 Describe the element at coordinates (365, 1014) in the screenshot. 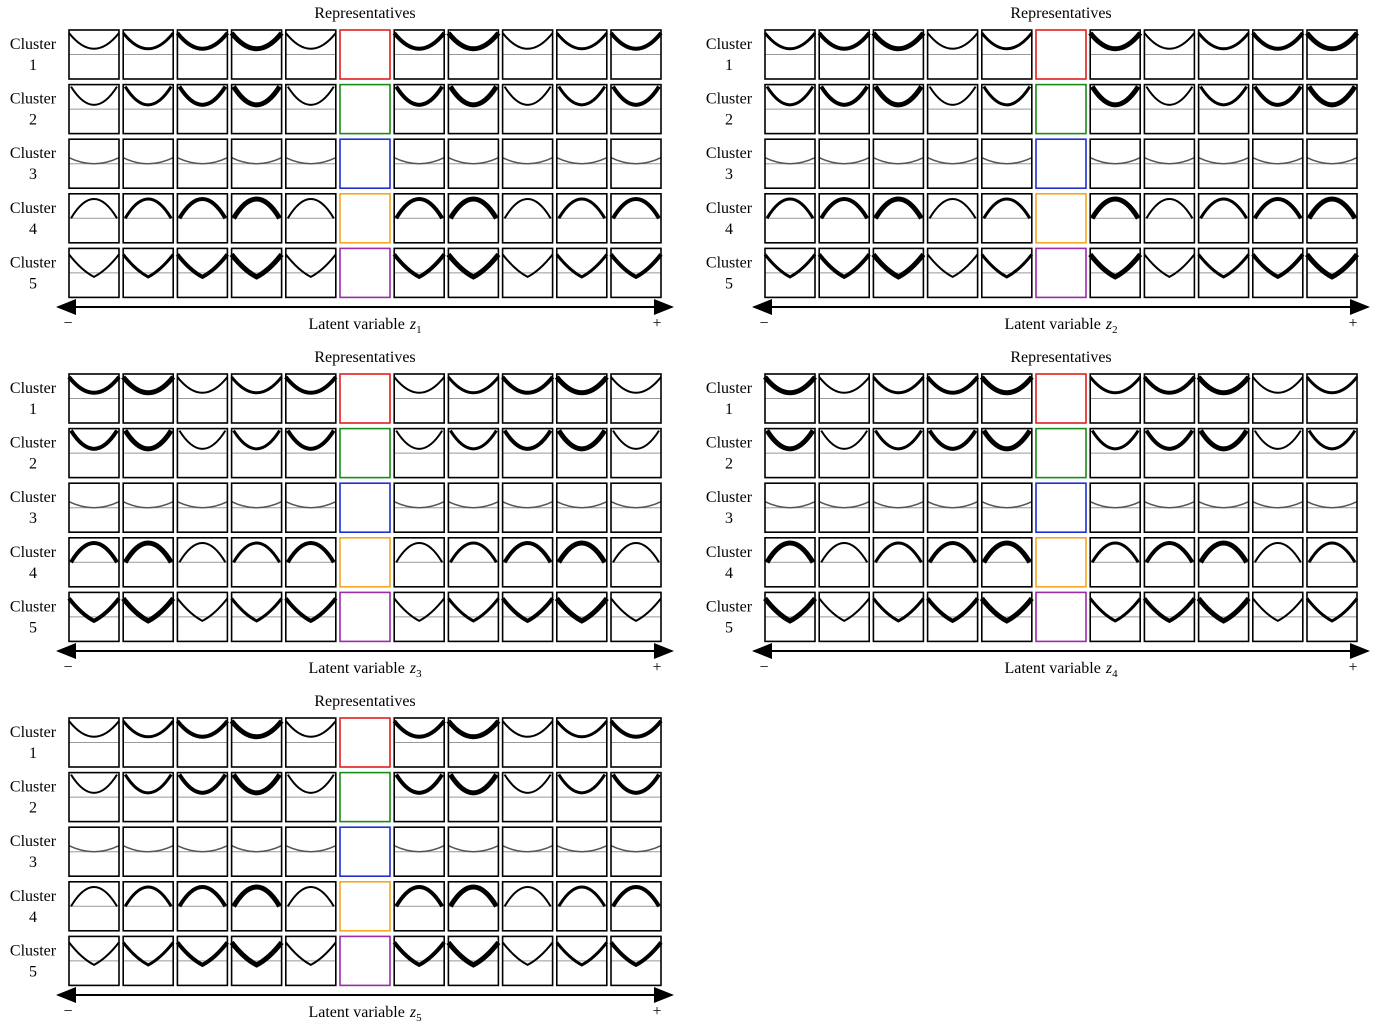

I see `axis-label: Latent variable z5` at that location.